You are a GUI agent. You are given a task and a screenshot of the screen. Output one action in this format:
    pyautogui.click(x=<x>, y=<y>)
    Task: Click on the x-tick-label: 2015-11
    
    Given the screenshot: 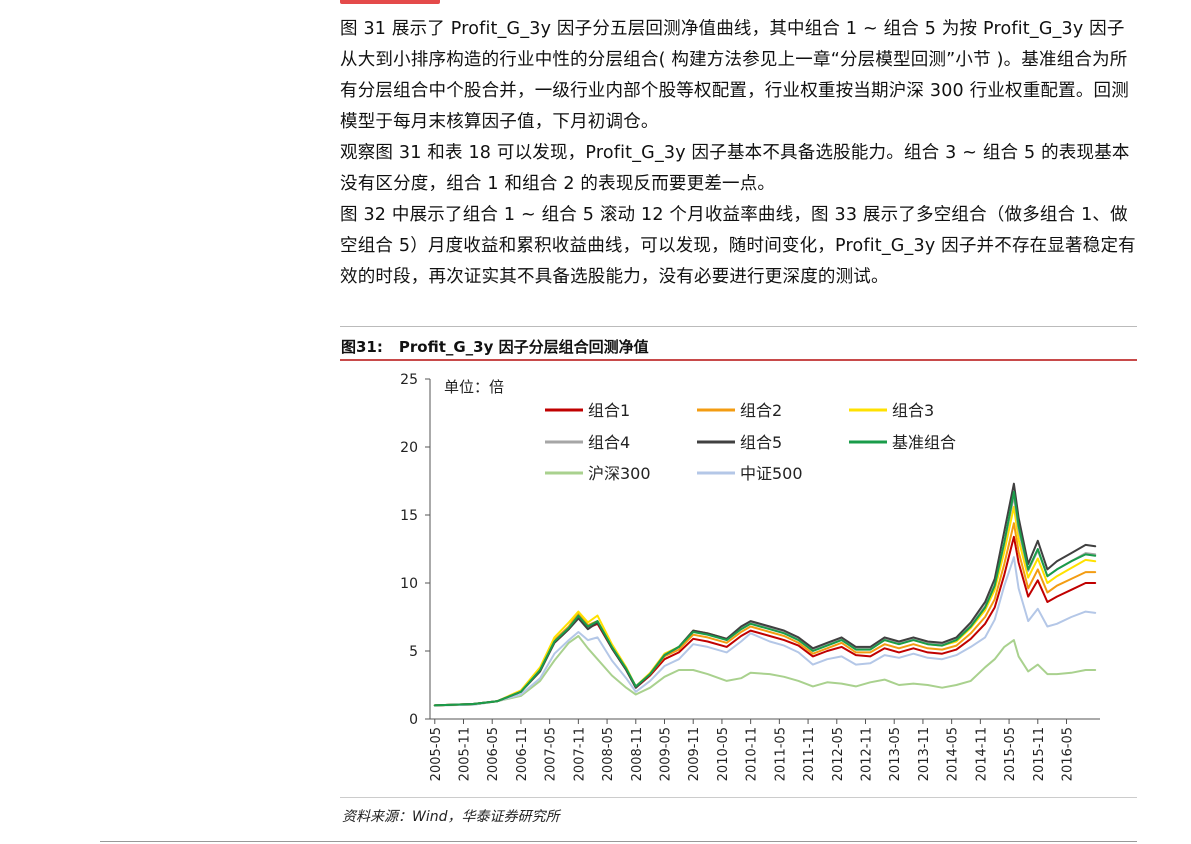 What is the action you would take?
    pyautogui.click(x=1039, y=754)
    